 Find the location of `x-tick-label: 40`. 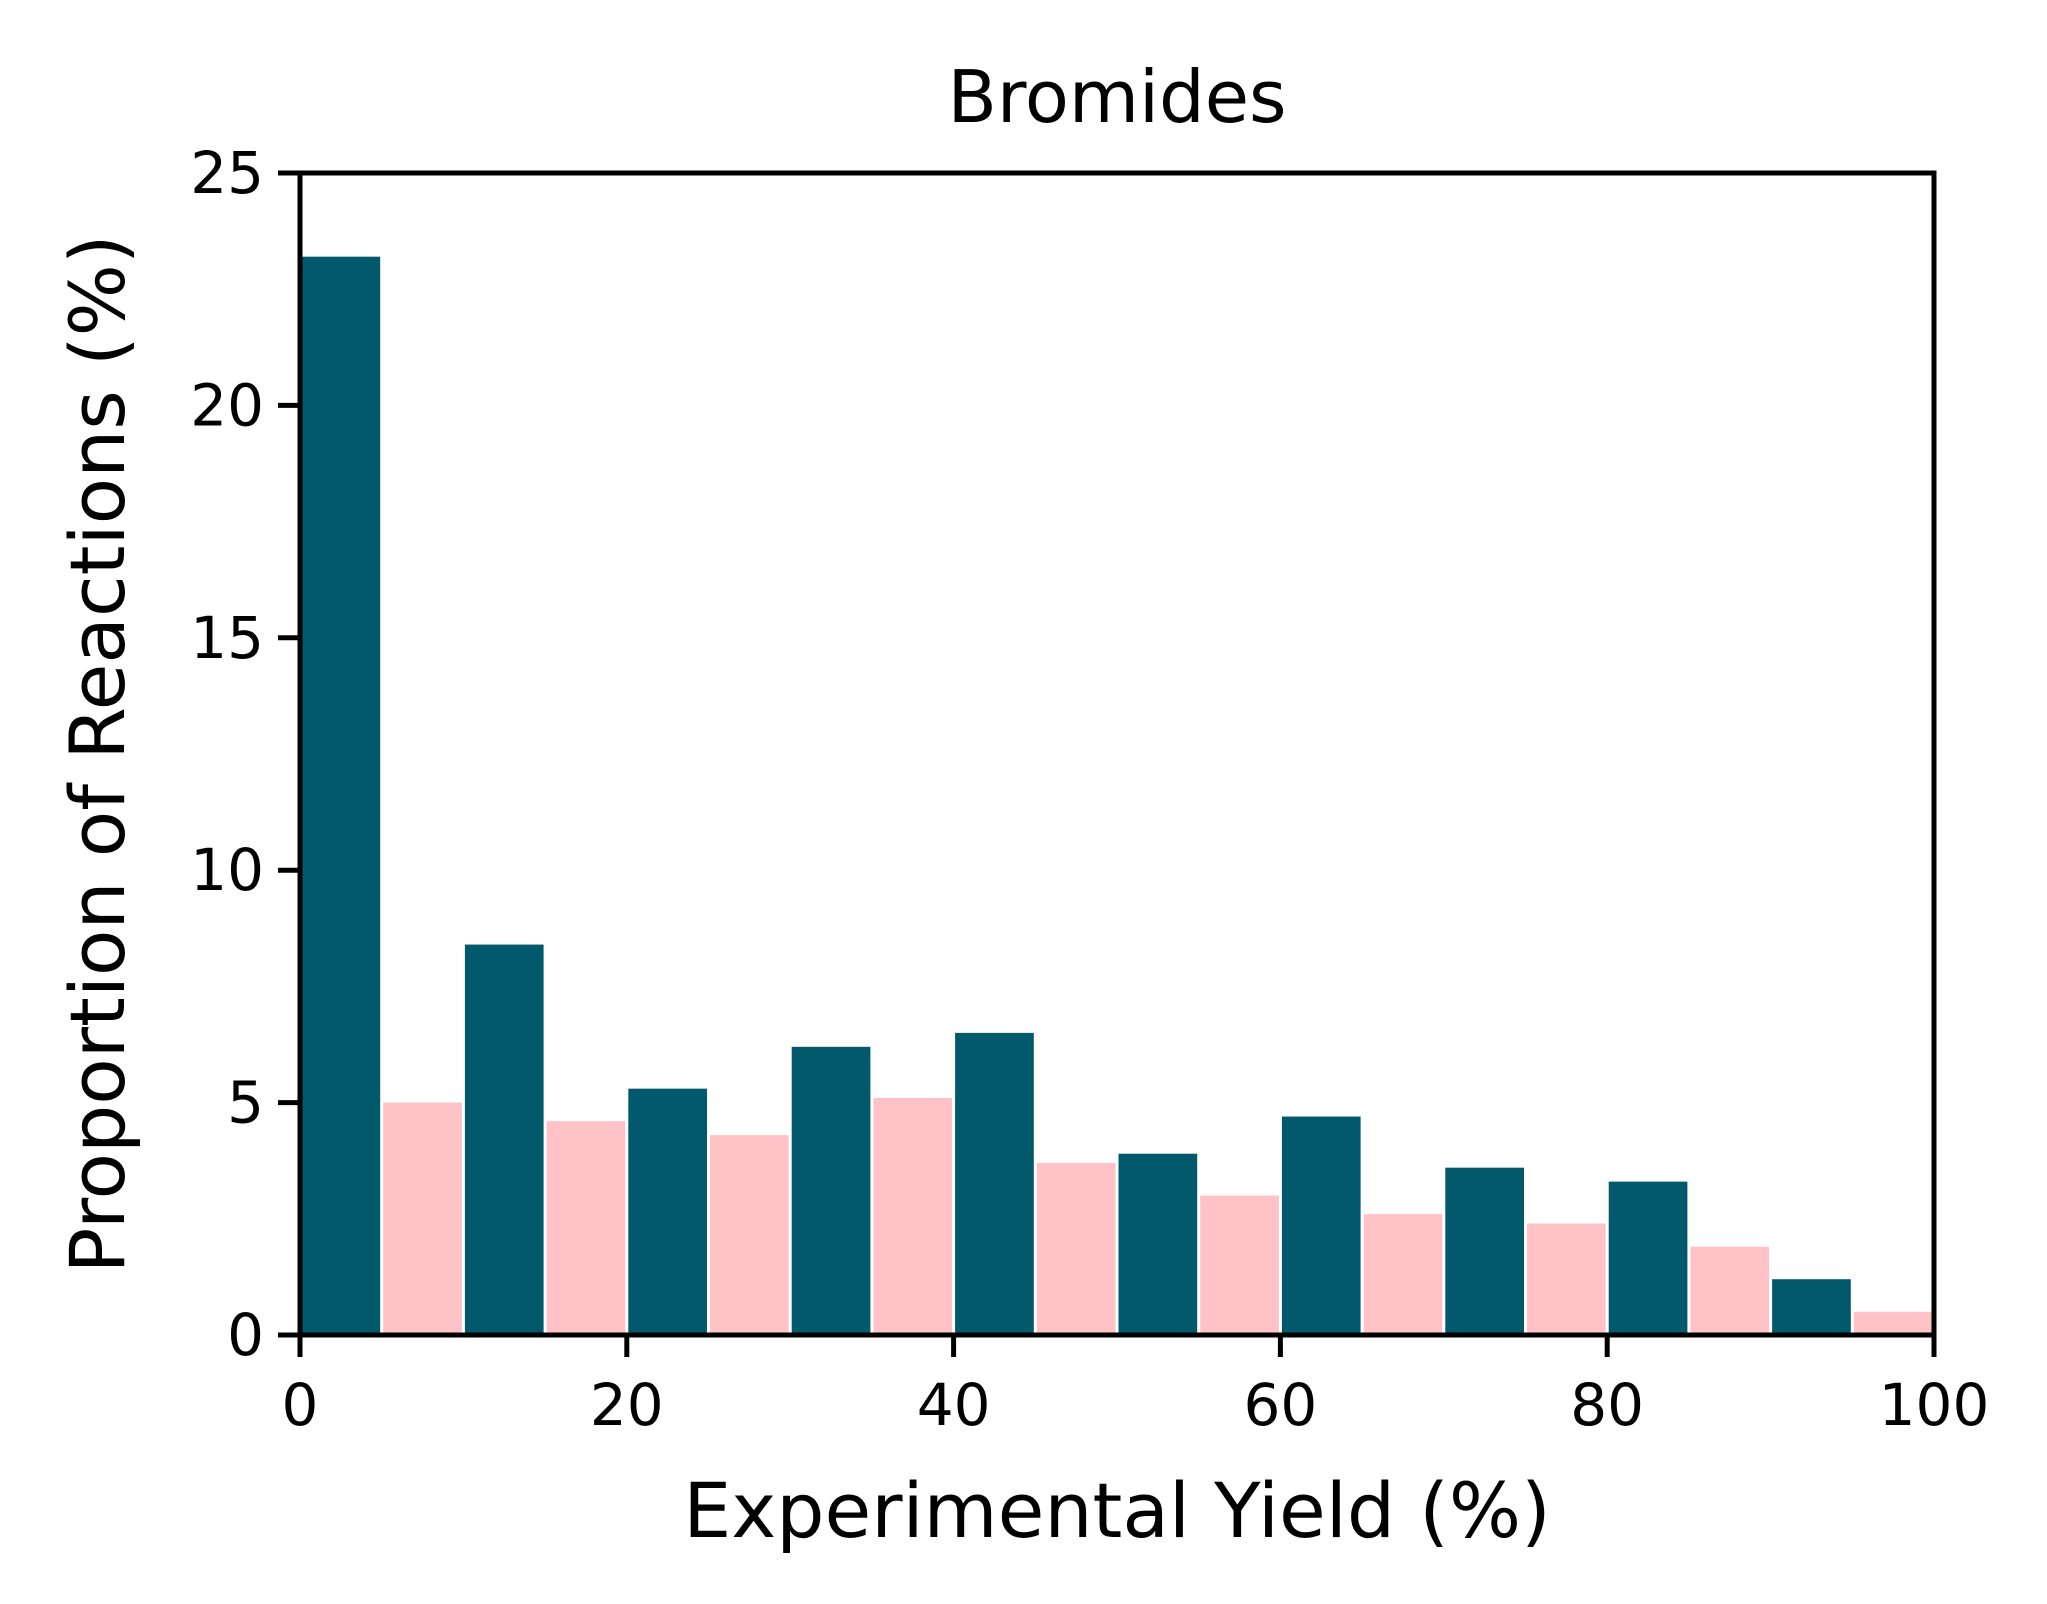

x-tick-label: 40 is located at coordinates (954, 1405).